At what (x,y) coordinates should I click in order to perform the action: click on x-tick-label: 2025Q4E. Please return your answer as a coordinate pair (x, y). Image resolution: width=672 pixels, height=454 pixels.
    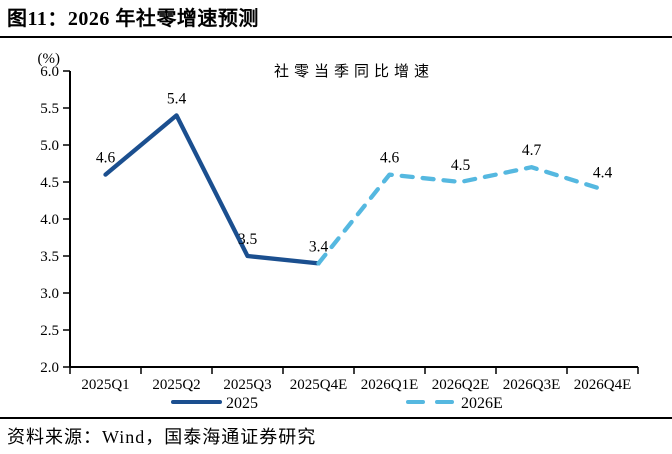
    Looking at the image, I should click on (319, 385).